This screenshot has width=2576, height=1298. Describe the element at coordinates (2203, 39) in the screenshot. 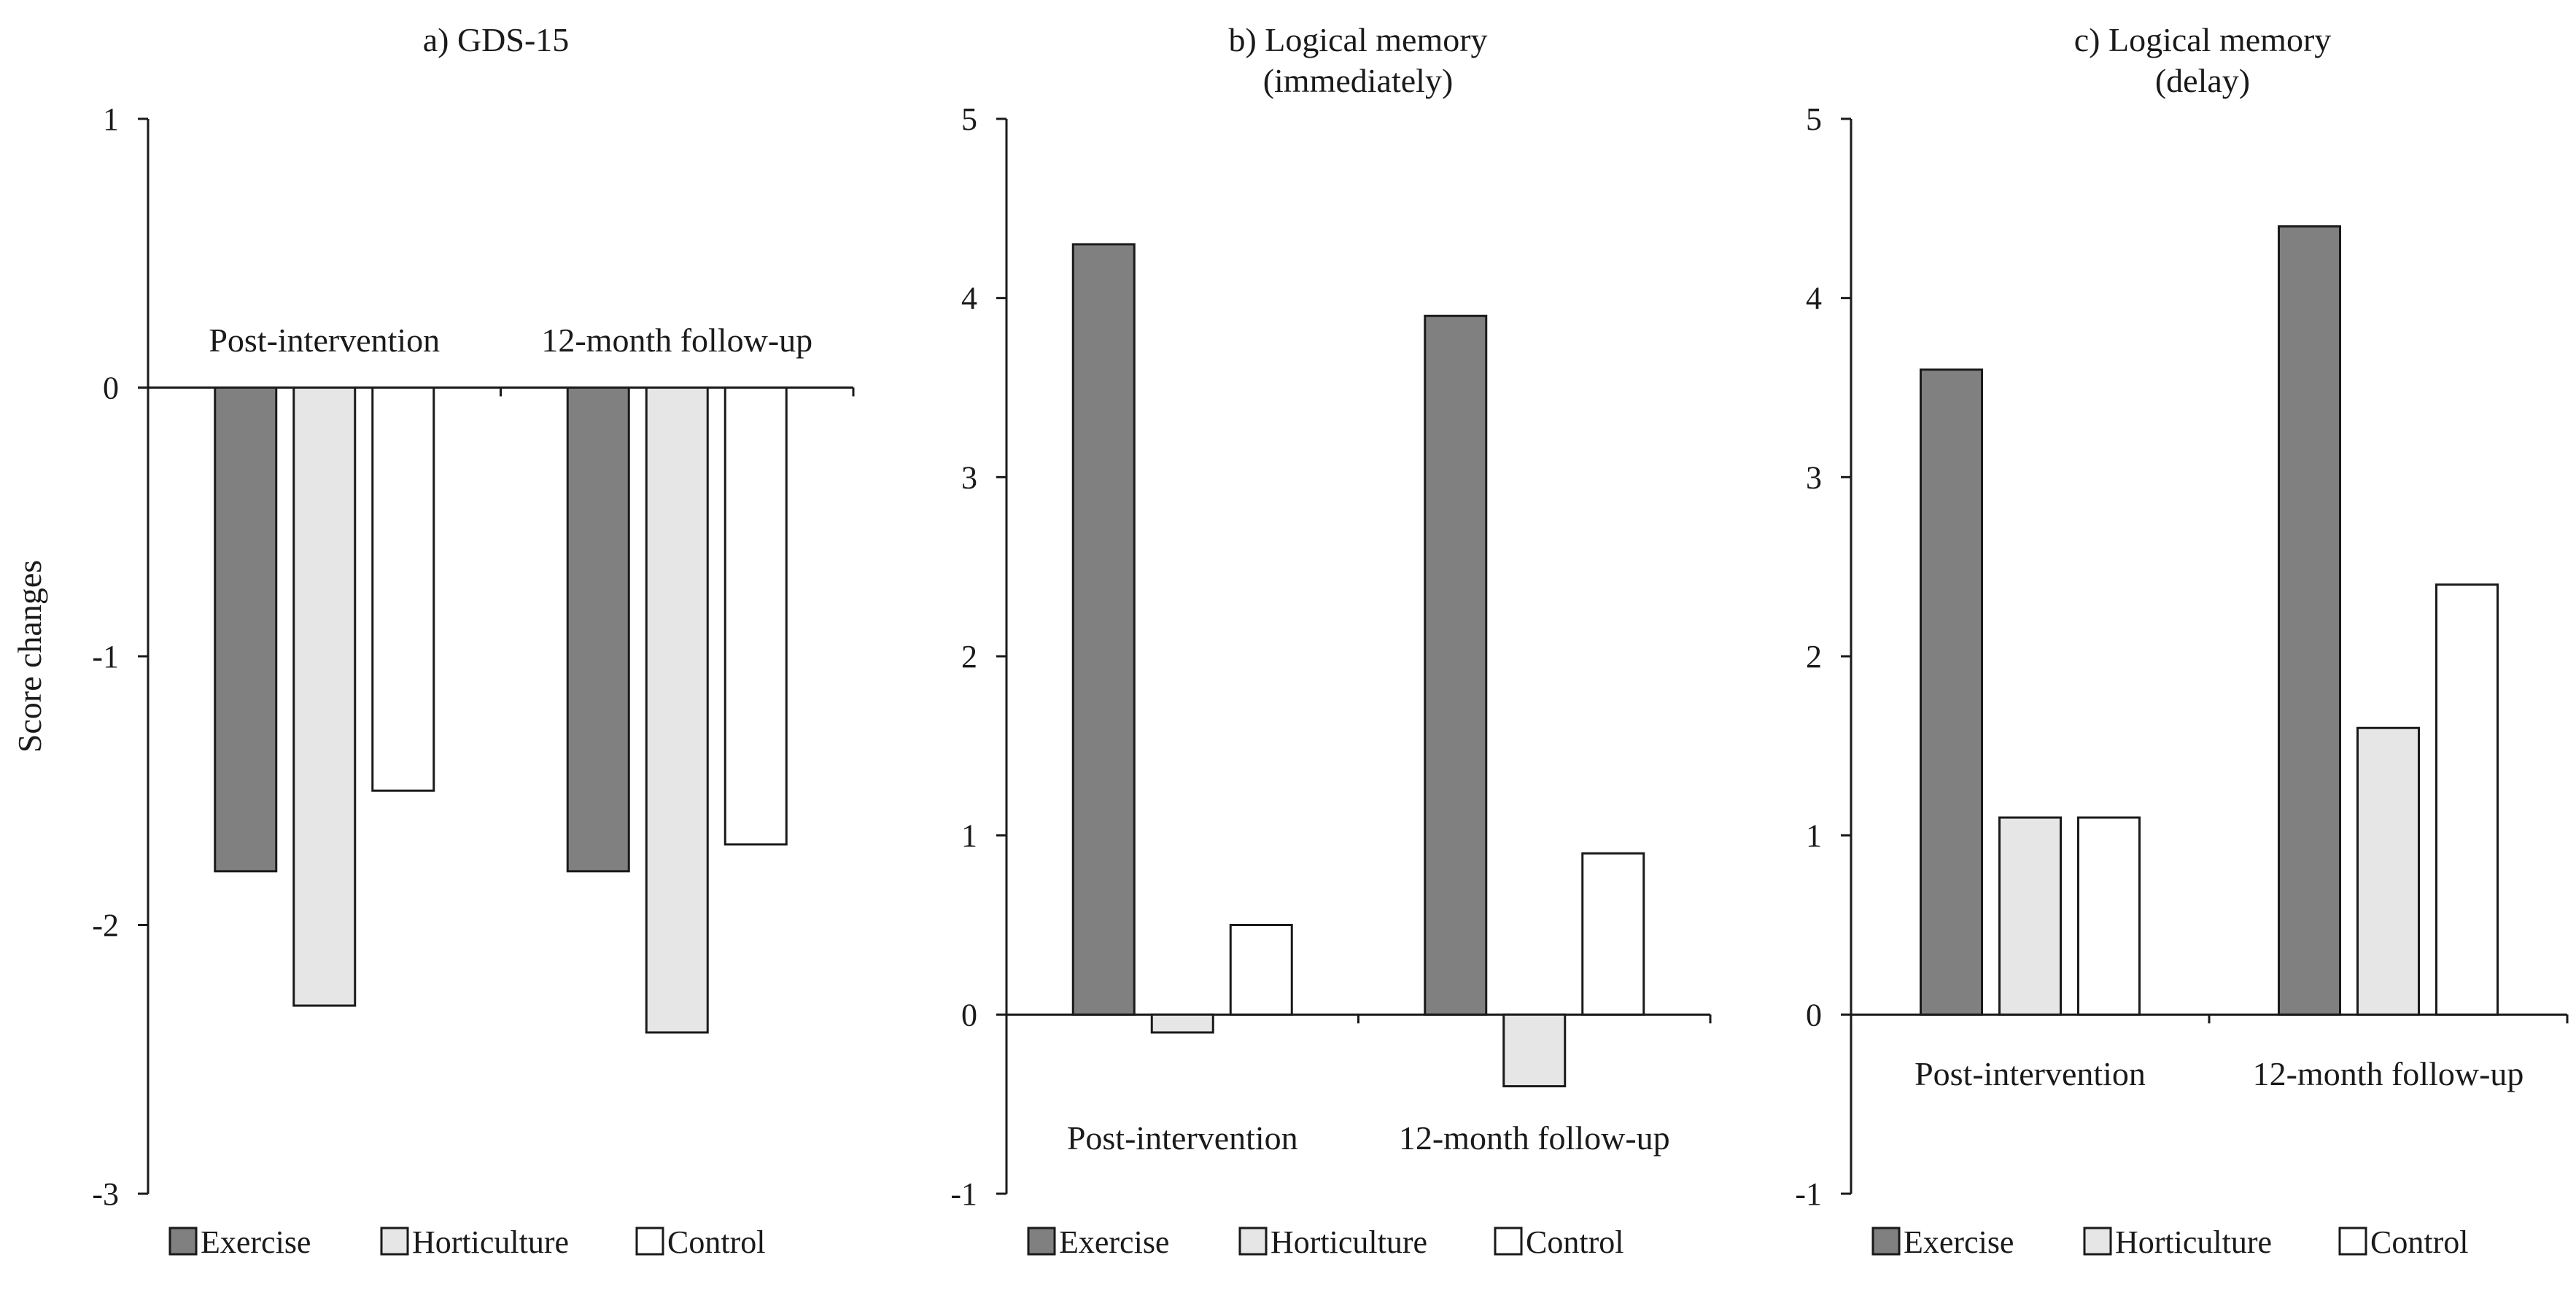

I see `chart-title: c) Logical memory` at that location.